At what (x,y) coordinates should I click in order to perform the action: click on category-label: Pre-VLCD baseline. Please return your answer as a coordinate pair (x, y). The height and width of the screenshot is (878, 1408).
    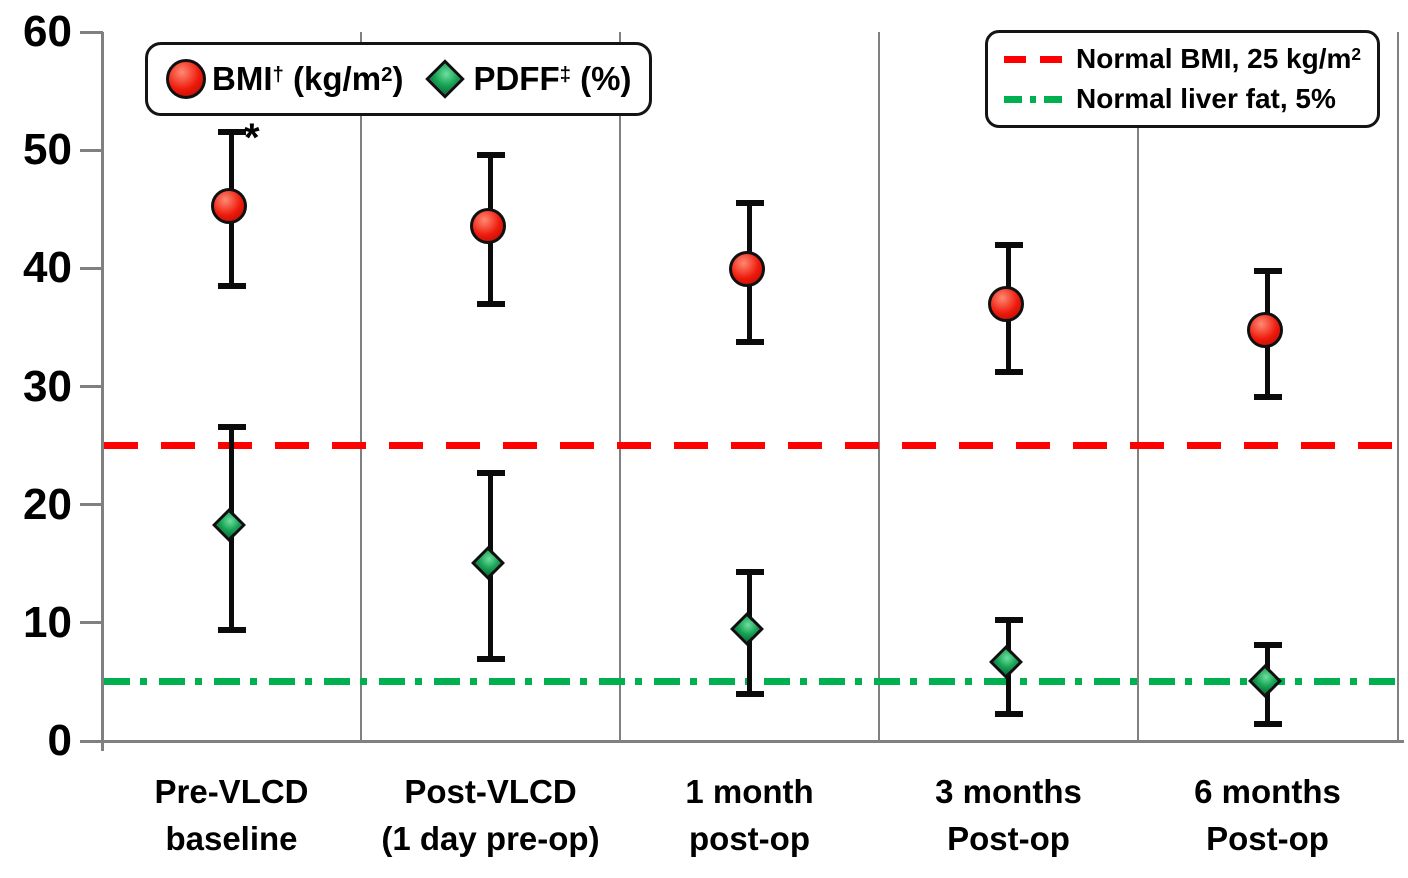
    Looking at the image, I should click on (231, 815).